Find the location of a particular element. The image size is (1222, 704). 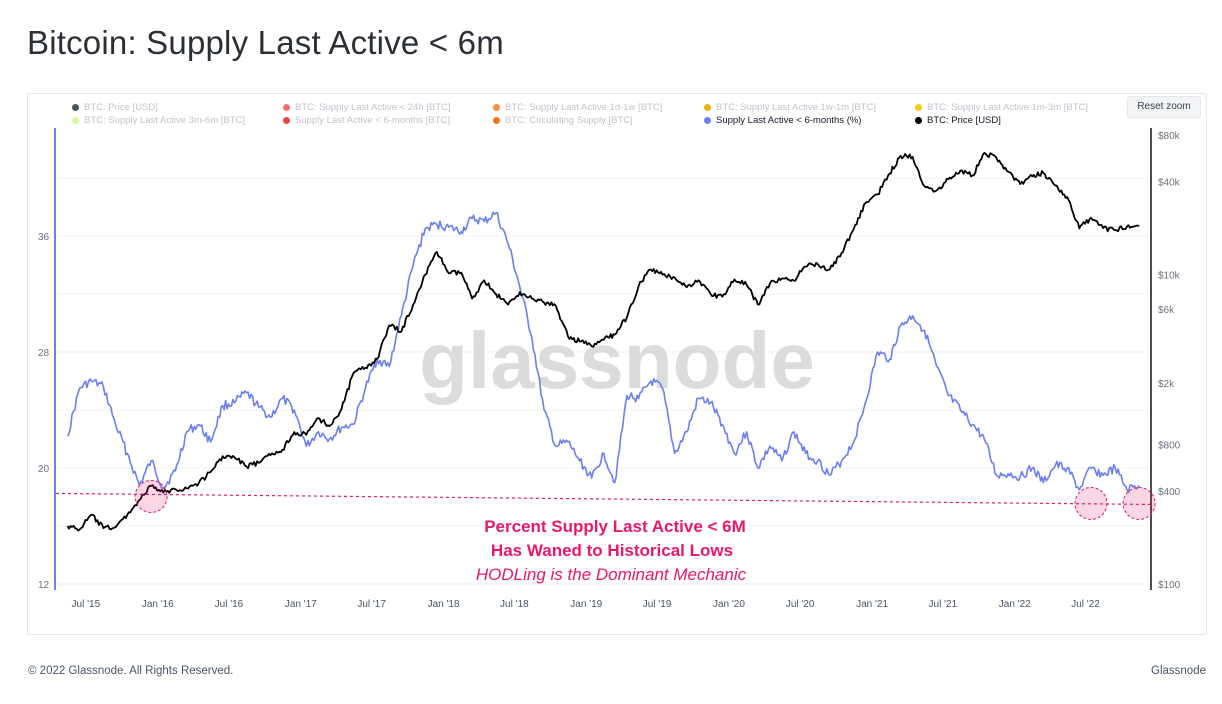

legend-label: BTC: Supply Last Active 1w-1m [BTC] is located at coordinates (796, 107).